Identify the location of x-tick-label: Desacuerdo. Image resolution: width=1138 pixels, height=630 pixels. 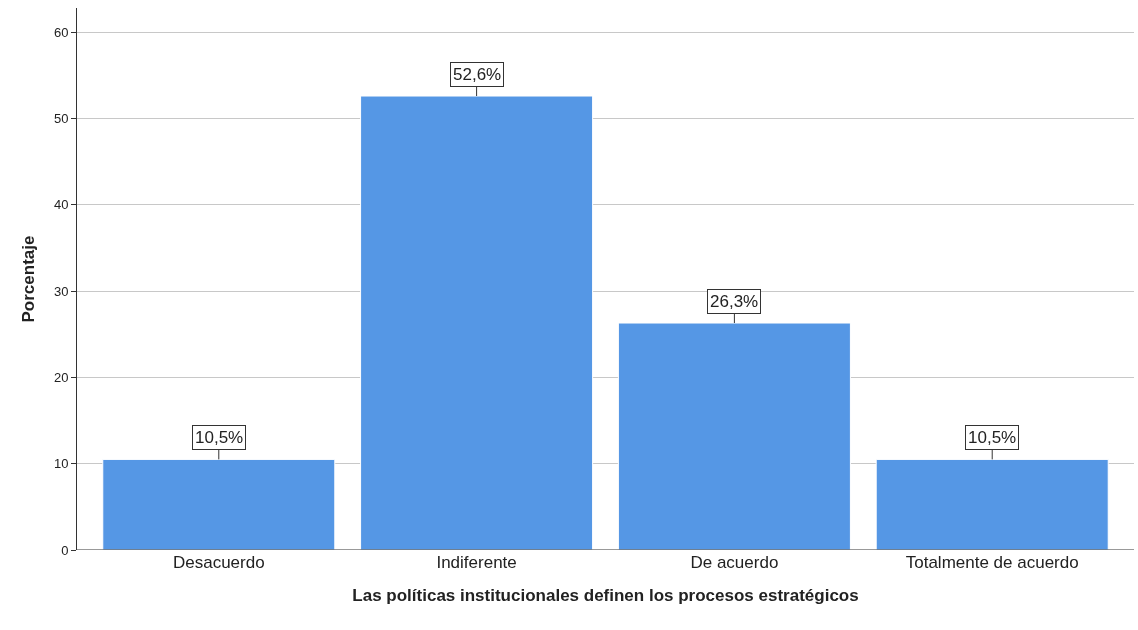
(218, 562).